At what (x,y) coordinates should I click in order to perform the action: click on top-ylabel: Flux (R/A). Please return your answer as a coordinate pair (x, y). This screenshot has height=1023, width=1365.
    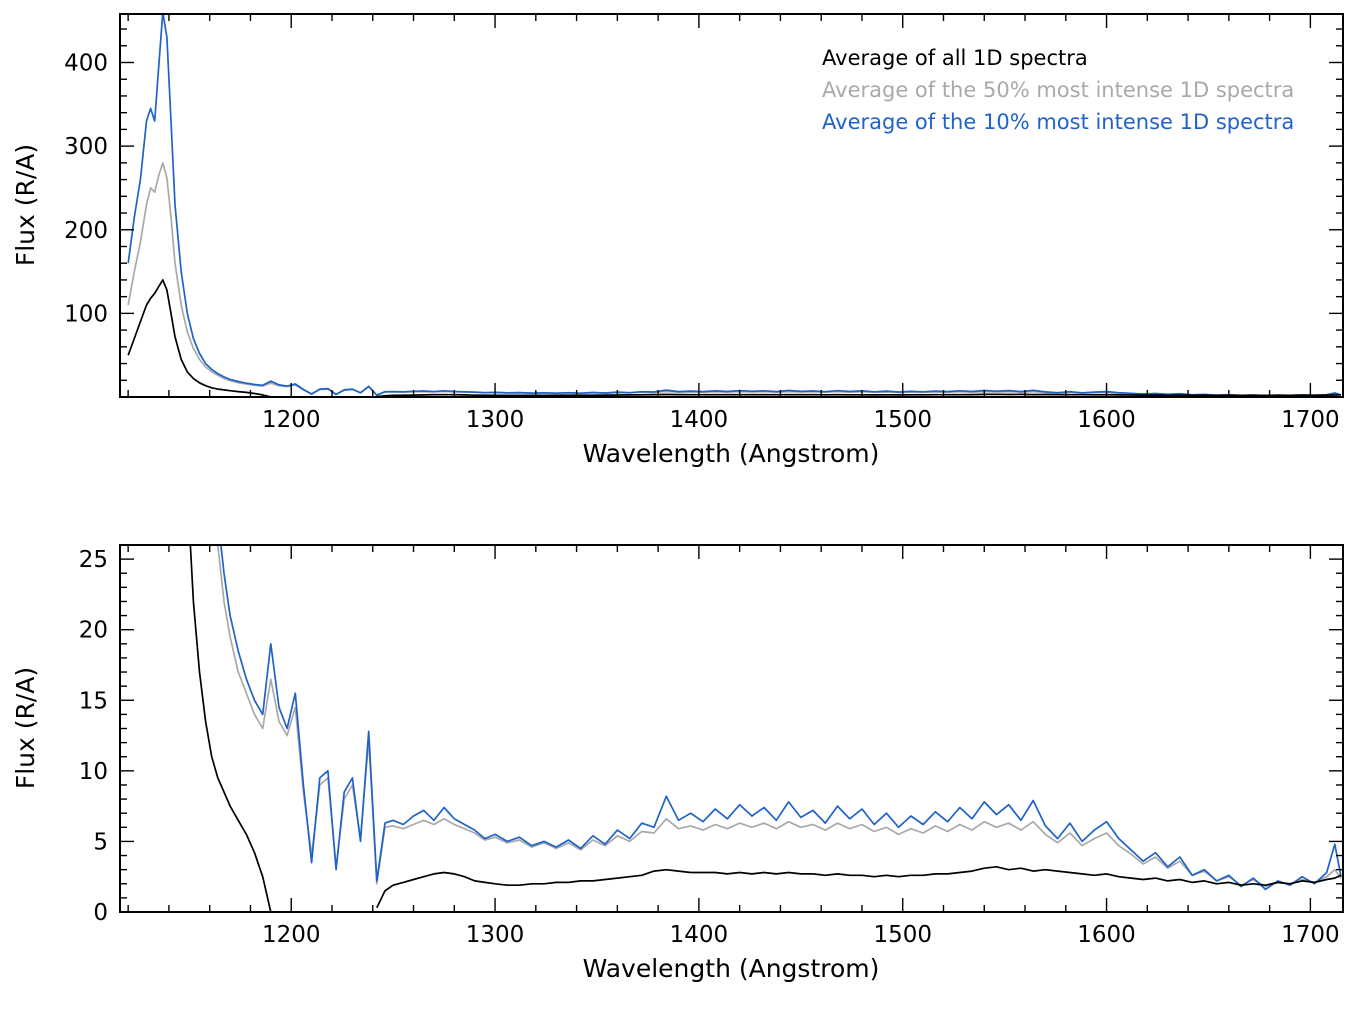
    Looking at the image, I should click on (25, 205).